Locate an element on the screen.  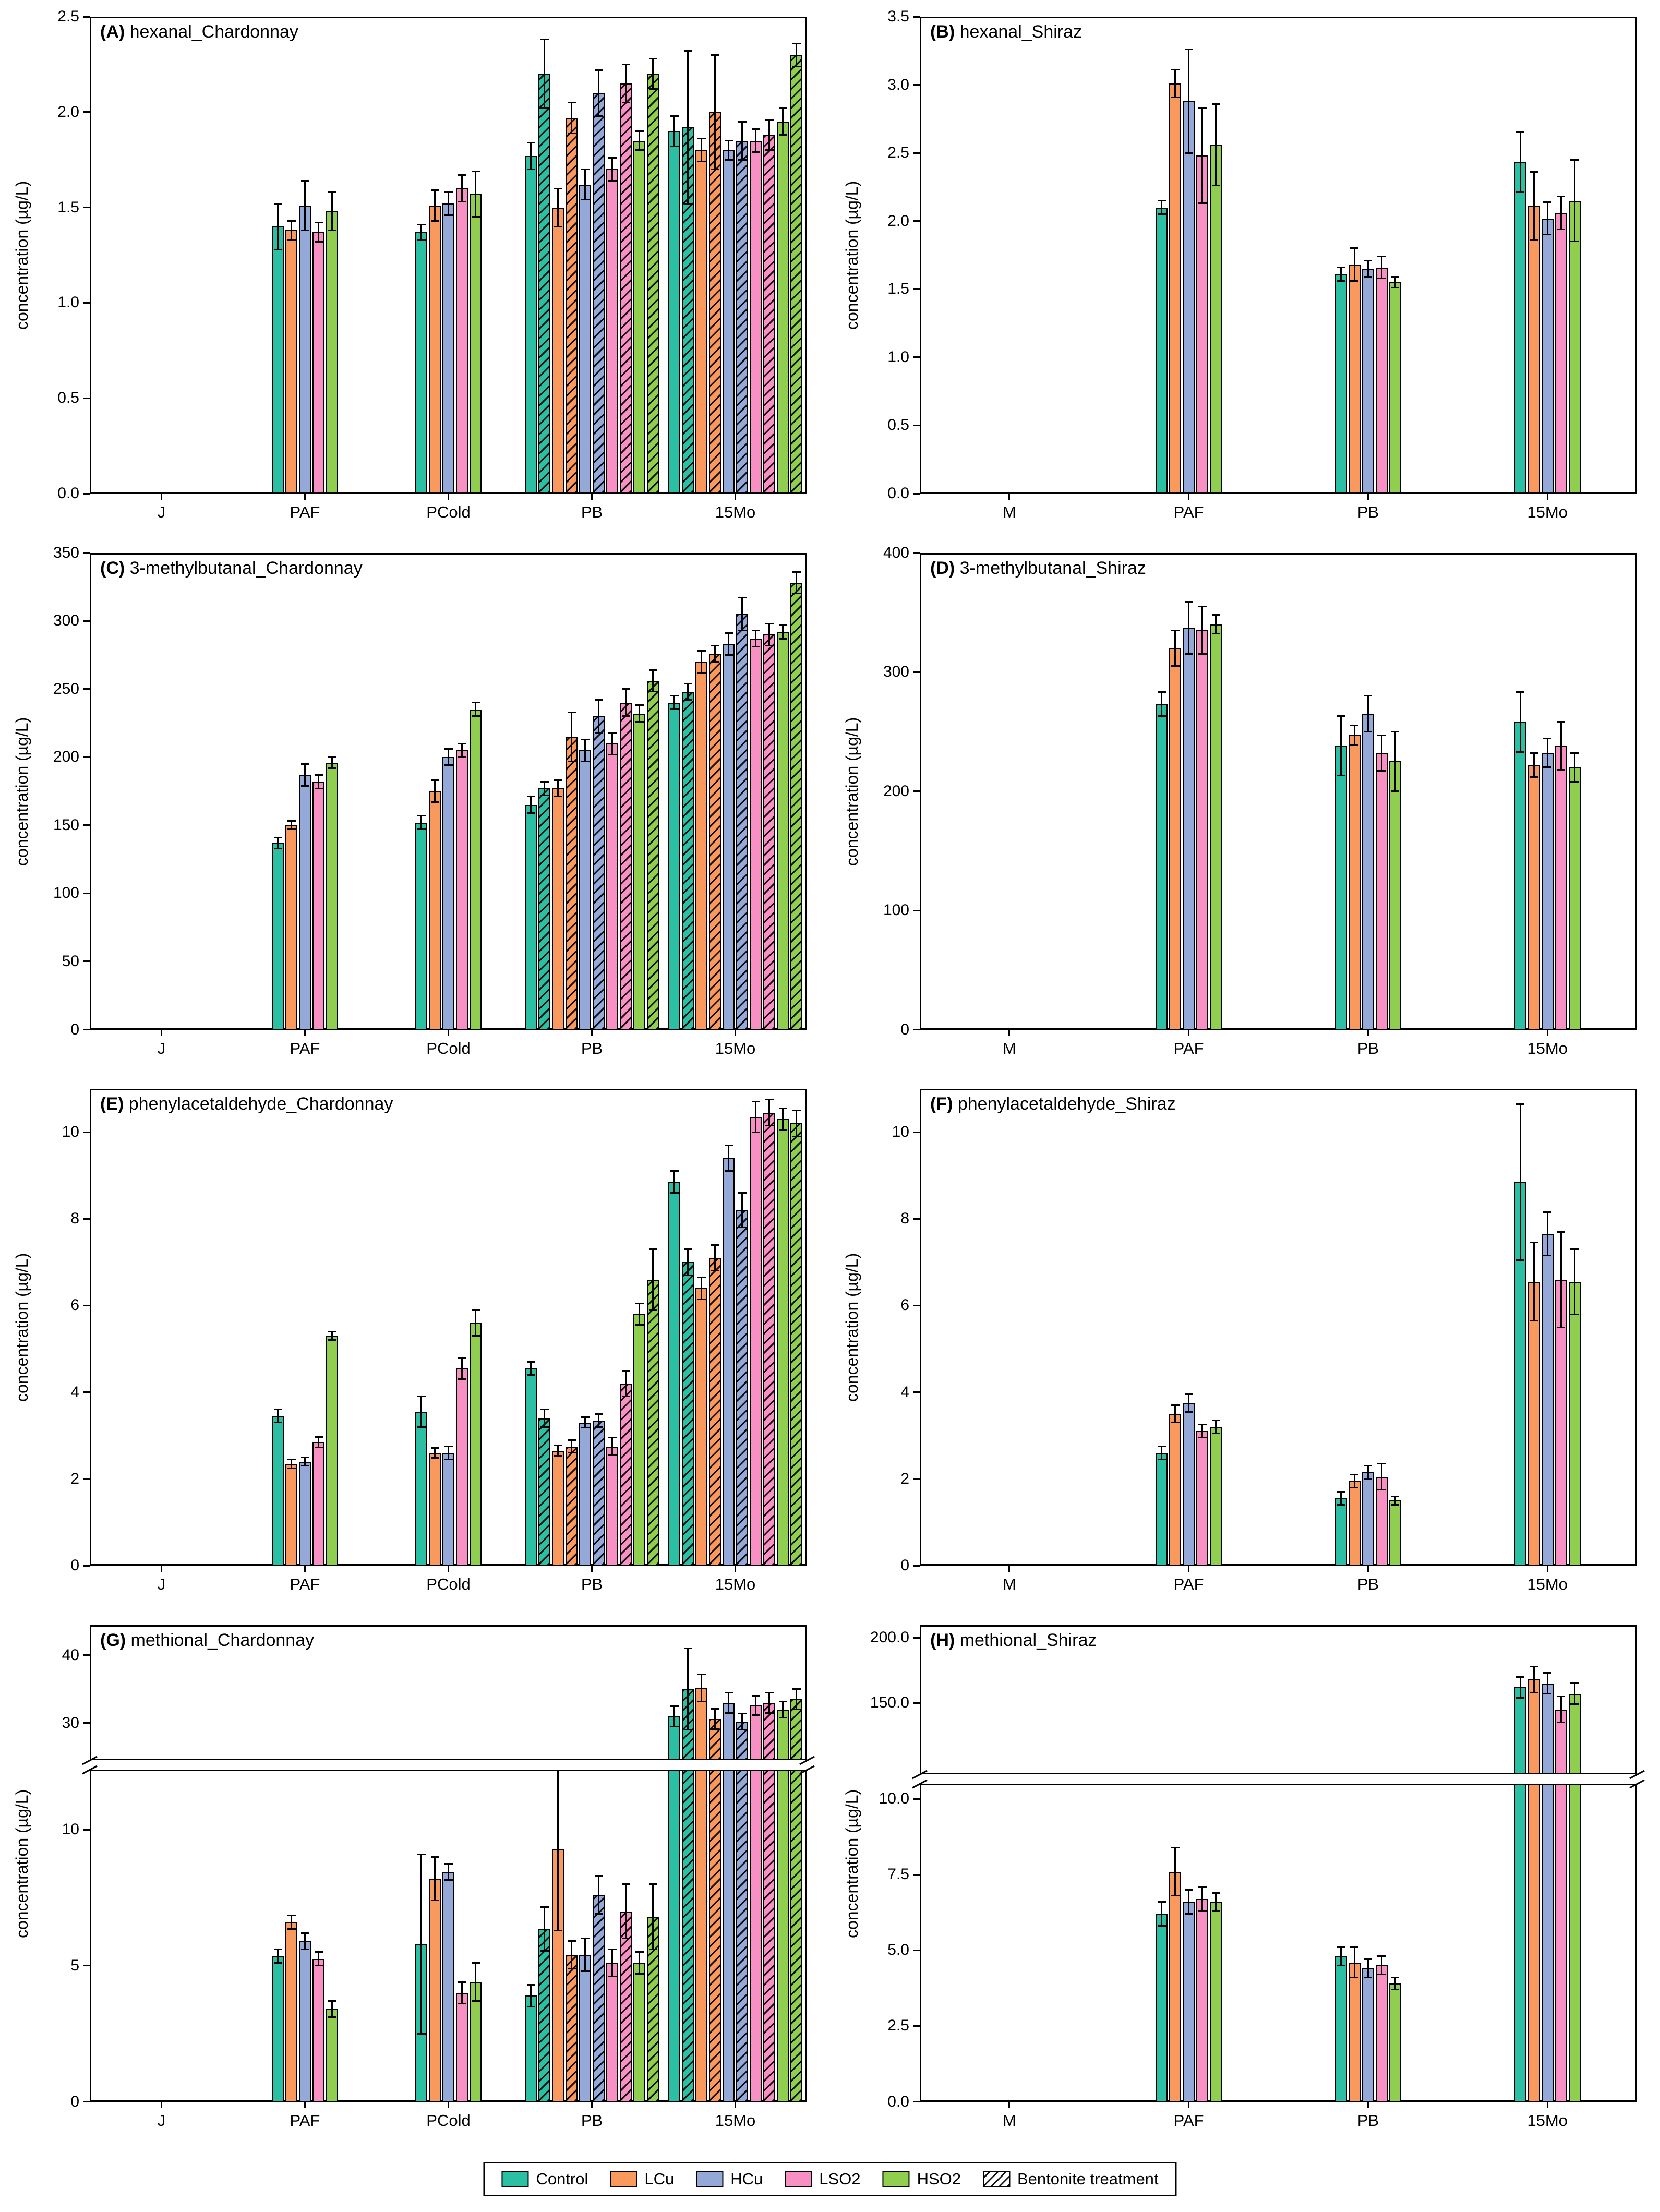
x-tick-label: PCold is located at coordinates (448, 2121).